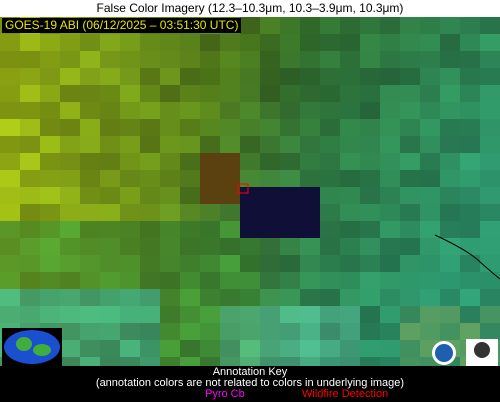 The height and width of the screenshot is (402, 500). What do you see at coordinates (225, 394) in the screenshot?
I see `key-item: Pyro Cb` at bounding box center [225, 394].